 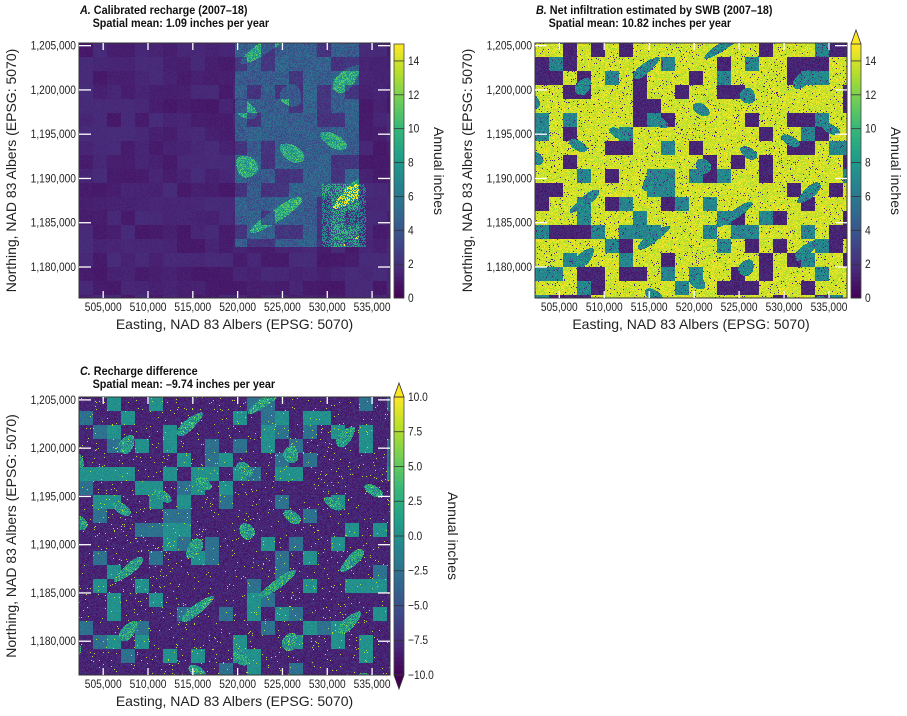 What do you see at coordinates (85, 371) in the screenshot?
I see `panel-c-letter: C.` at bounding box center [85, 371].